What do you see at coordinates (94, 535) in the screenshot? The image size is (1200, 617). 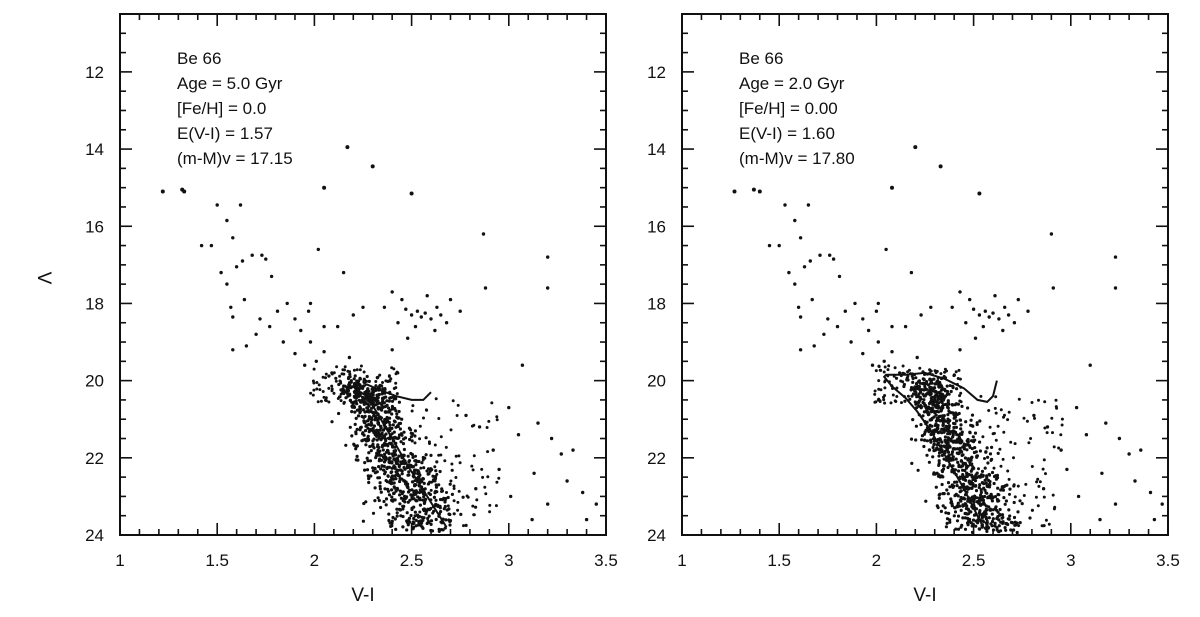 I see `y-tick-label: 24` at bounding box center [94, 535].